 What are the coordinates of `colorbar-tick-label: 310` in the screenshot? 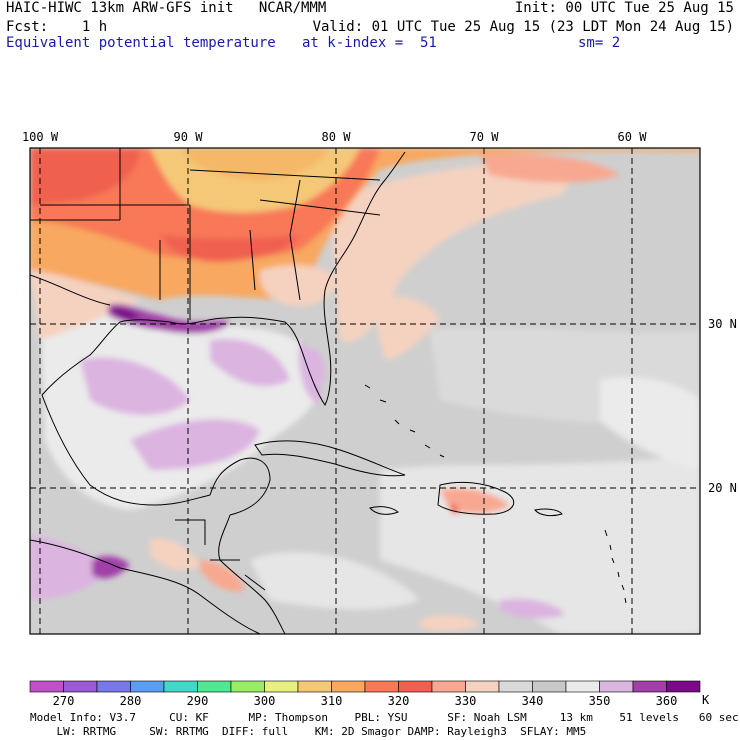 It's located at (331, 701).